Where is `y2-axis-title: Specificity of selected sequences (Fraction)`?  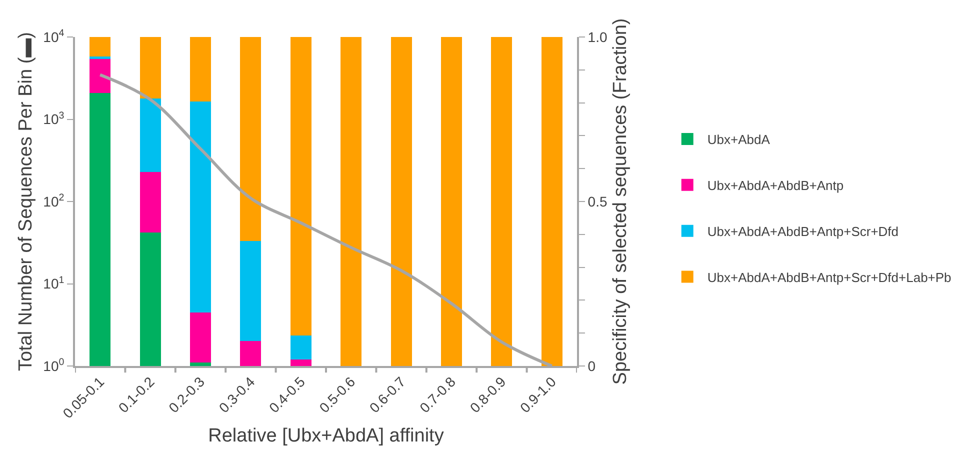 y2-axis-title: Specificity of selected sequences (Fraction) is located at coordinates (620, 201).